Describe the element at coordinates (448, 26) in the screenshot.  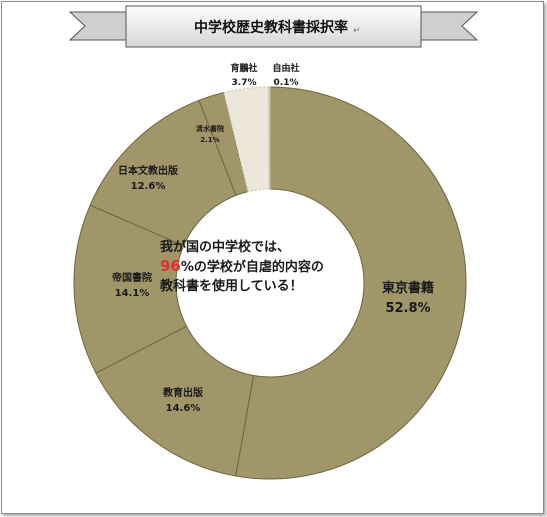
I see `ribbon-right-tail` at that location.